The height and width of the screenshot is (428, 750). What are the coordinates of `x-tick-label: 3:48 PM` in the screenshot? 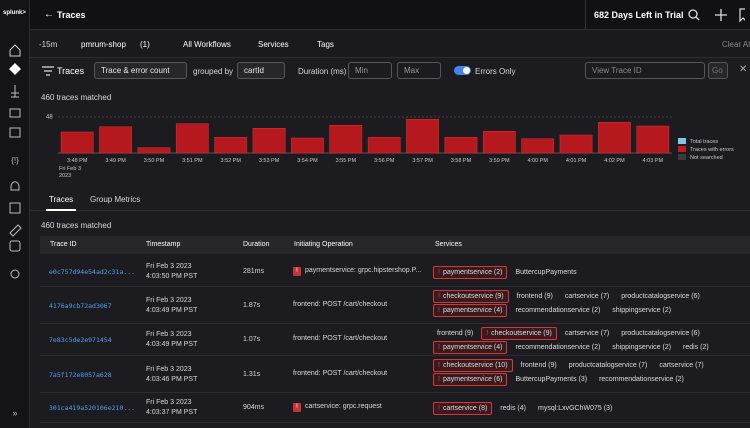 It's located at (77, 161).